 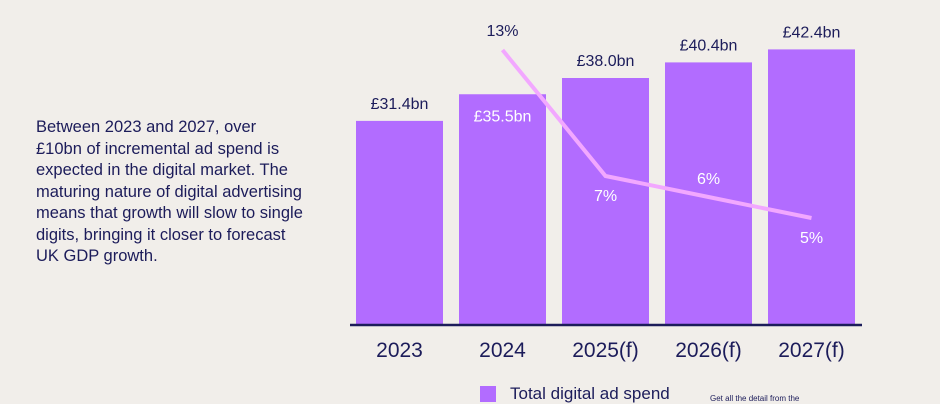 I want to click on x-tick-label: 2023, so click(x=399, y=350).